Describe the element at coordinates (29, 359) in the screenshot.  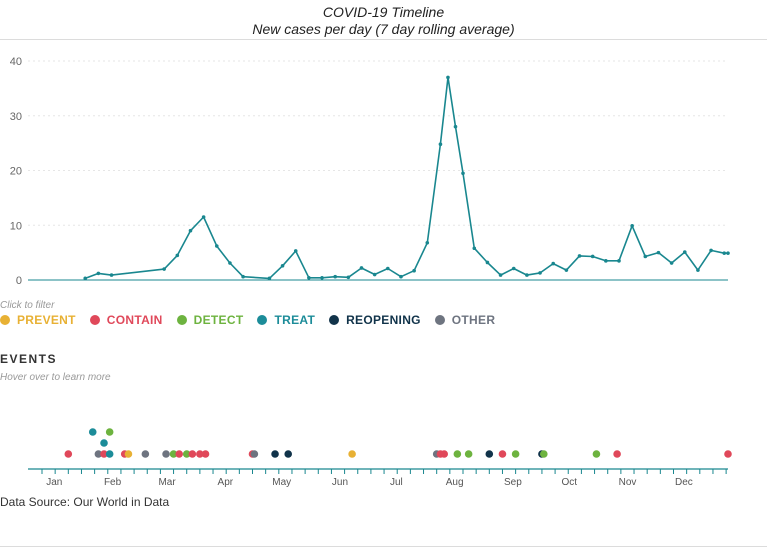
I see `events-title: EVENTS` at that location.